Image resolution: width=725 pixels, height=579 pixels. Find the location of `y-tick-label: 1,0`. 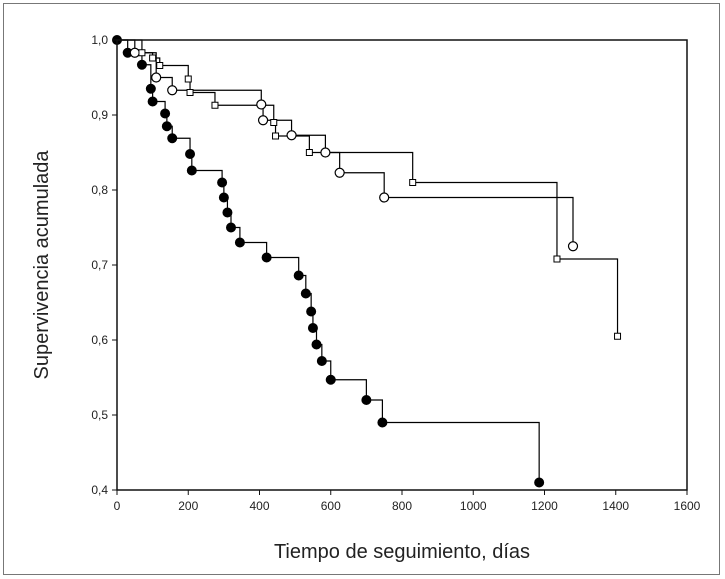

y-tick-label: 1,0 is located at coordinates (99, 40).